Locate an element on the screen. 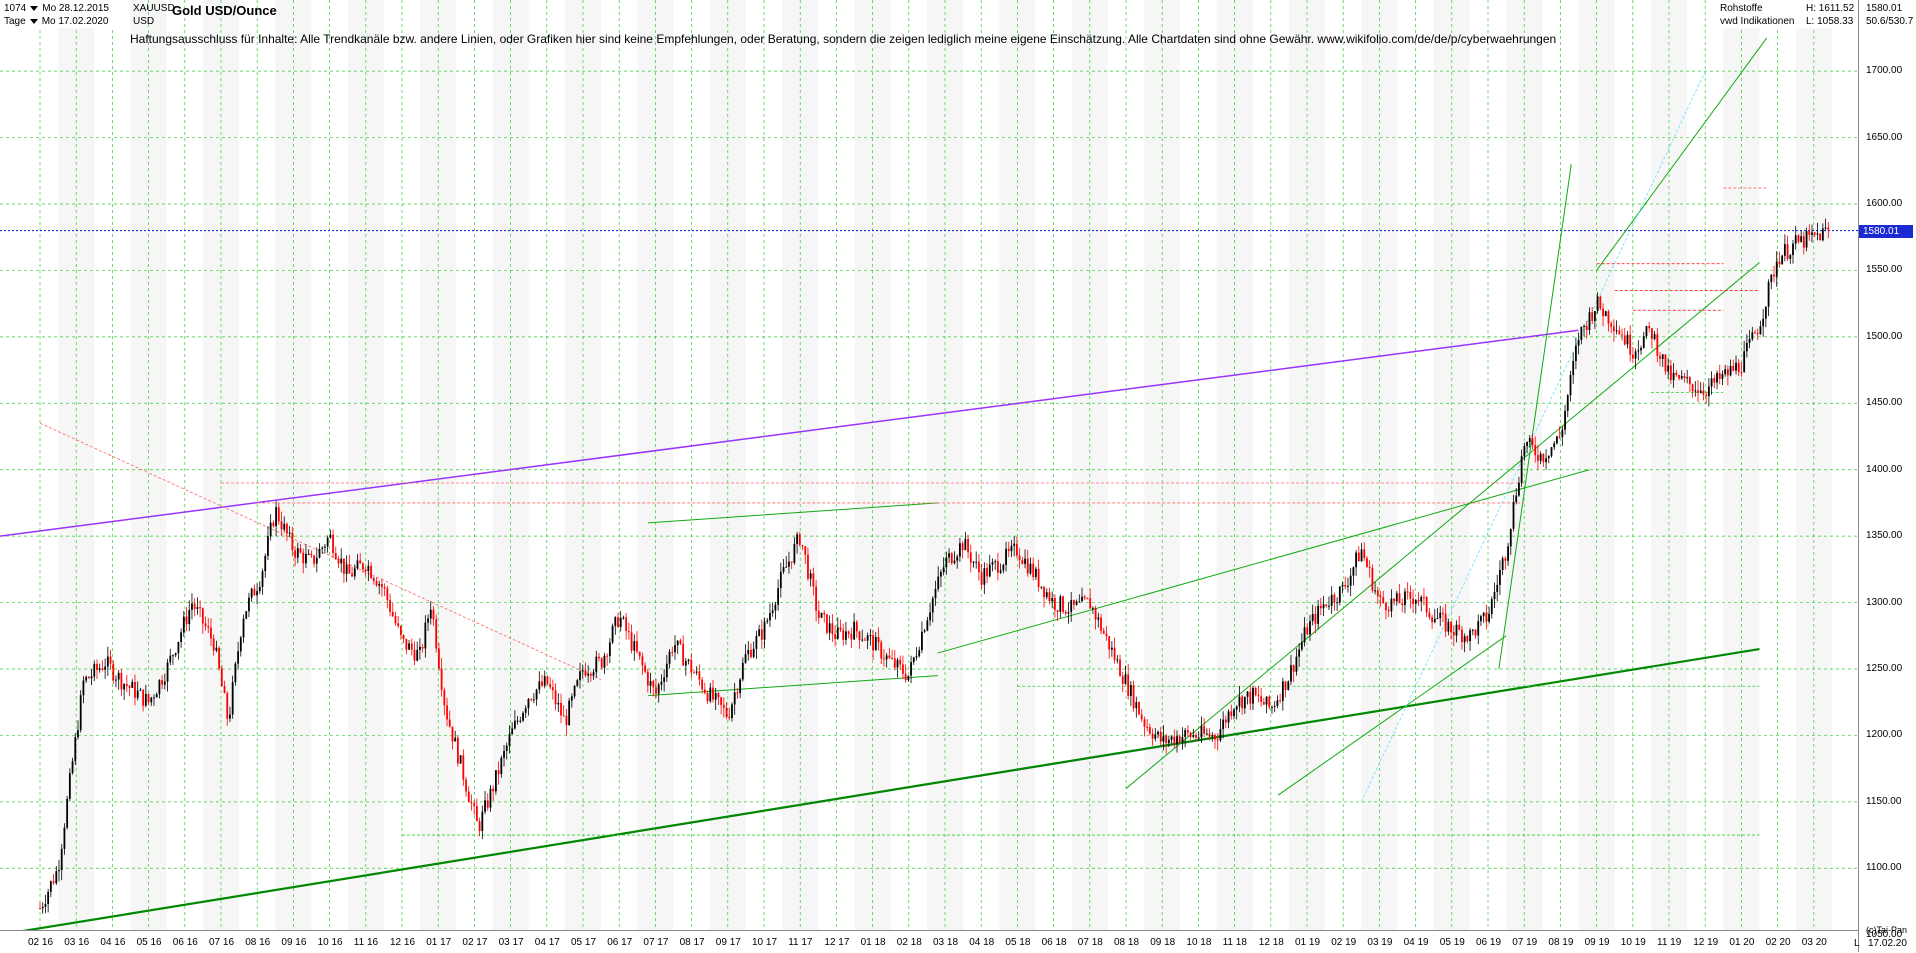  x-tick-label: 10 18 is located at coordinates (1199, 942).